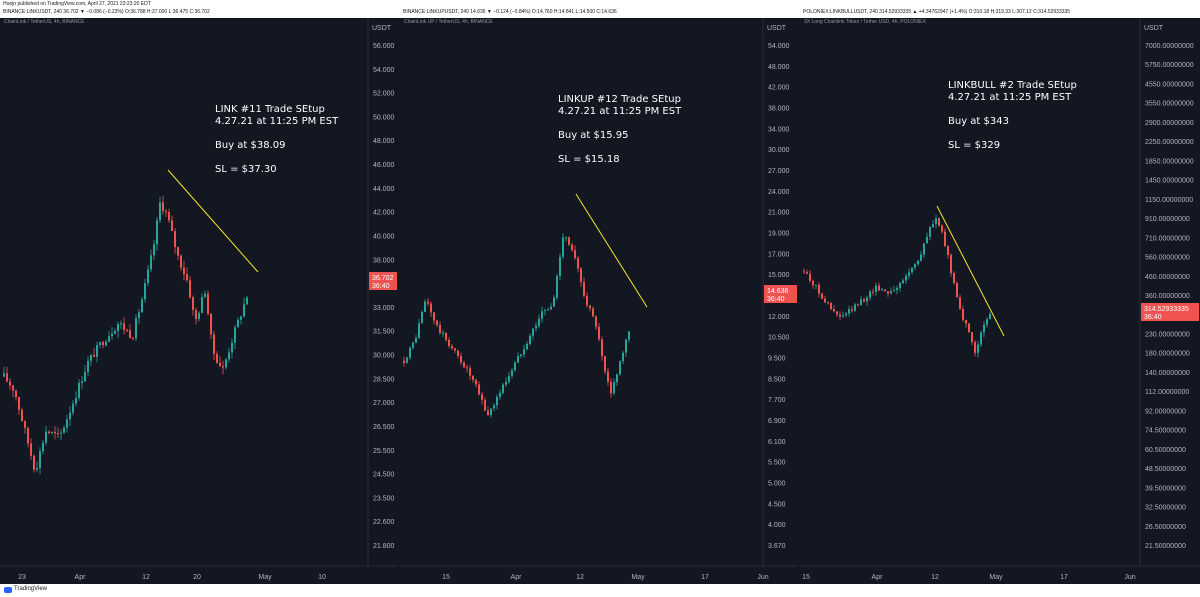 The image size is (1200, 597). Describe the element at coordinates (1169, 142) in the screenshot. I see `y-tick-label: 2250.00000000` at that location.